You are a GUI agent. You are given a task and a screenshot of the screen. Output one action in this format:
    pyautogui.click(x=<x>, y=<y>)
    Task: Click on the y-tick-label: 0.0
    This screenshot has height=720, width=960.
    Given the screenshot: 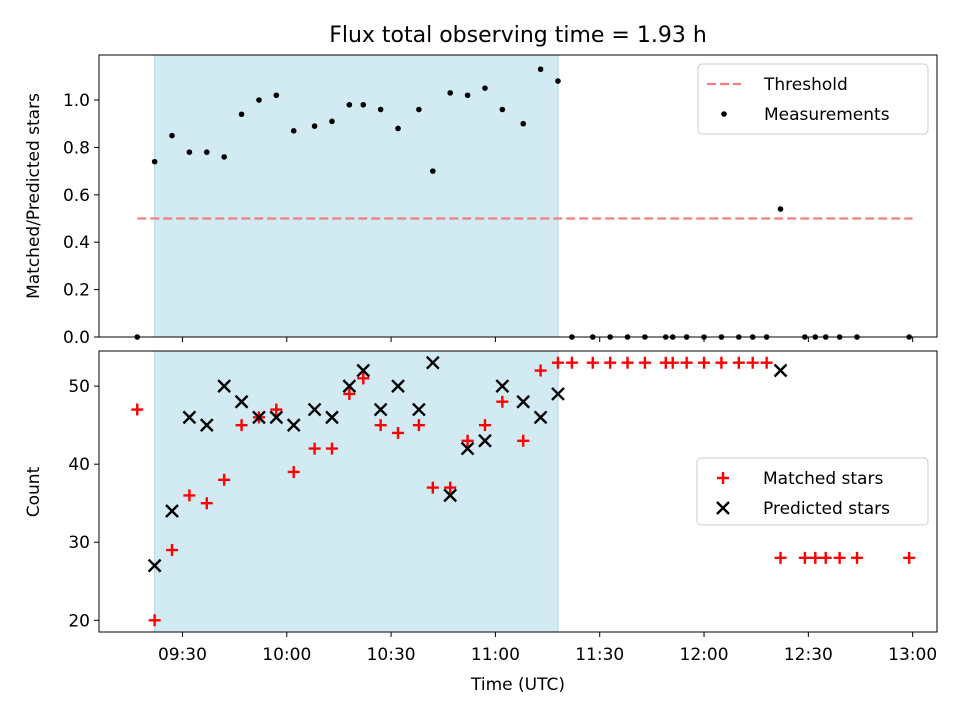 What is the action you would take?
    pyautogui.click(x=76, y=338)
    